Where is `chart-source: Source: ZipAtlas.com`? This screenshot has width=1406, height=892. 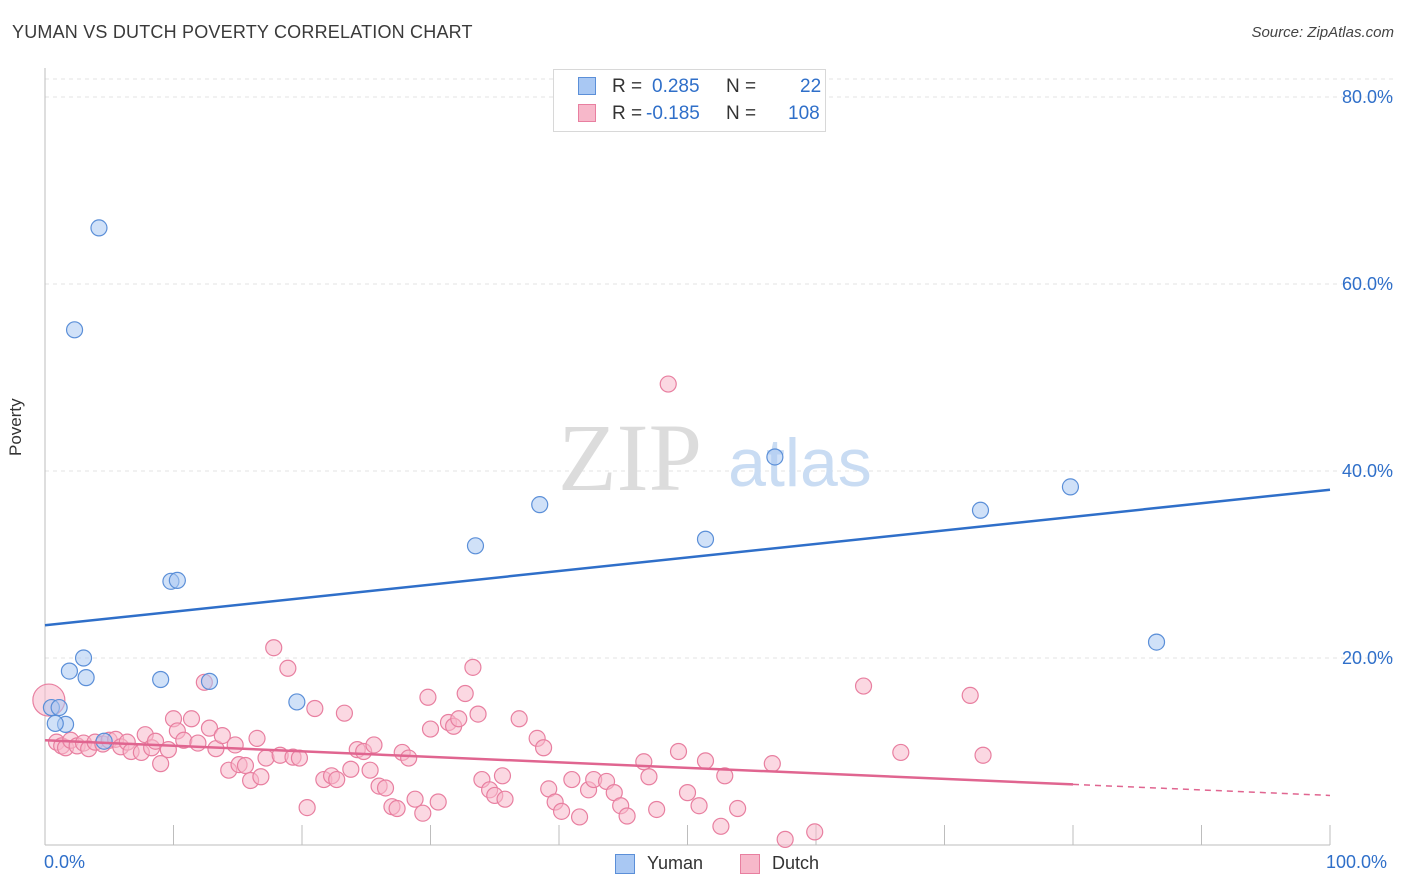 chart-source: Source: ZipAtlas.com is located at coordinates (1322, 32).